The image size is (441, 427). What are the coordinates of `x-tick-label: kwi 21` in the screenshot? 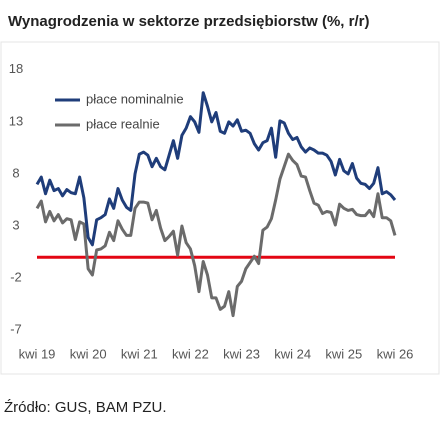 It's located at (139, 353).